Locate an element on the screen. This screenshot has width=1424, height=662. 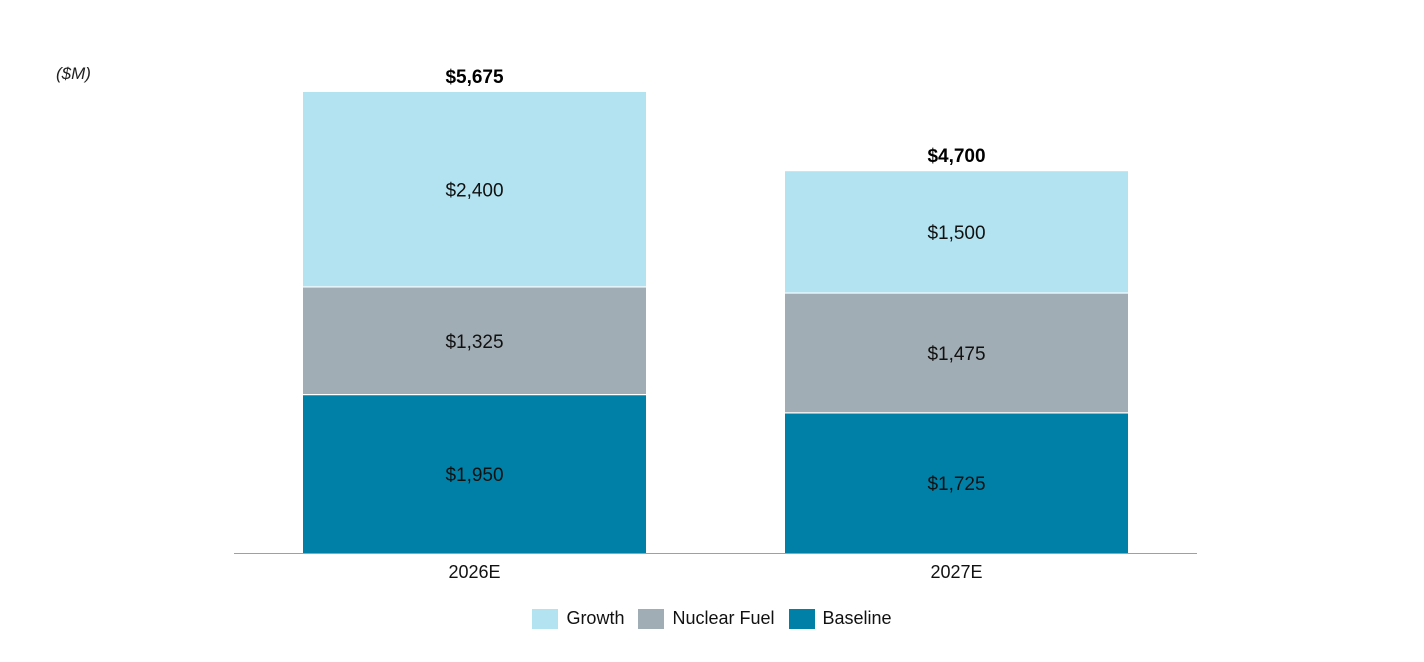
legend-swatch-baseline is located at coordinates (801, 618).